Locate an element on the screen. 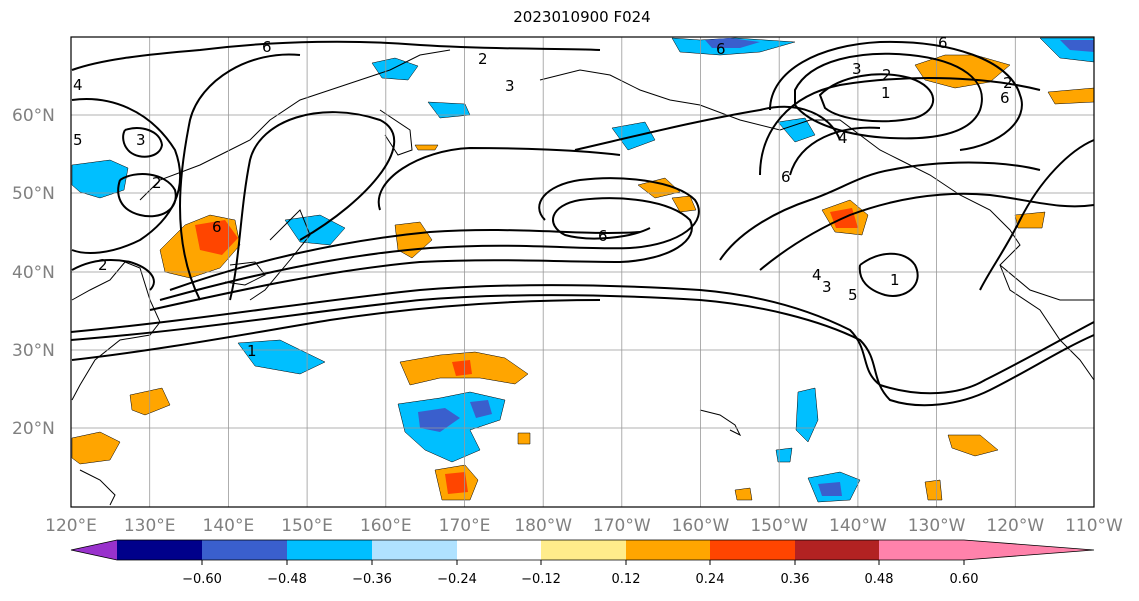 This screenshot has height=601, width=1139. lon-label: 160°W is located at coordinates (701, 526).